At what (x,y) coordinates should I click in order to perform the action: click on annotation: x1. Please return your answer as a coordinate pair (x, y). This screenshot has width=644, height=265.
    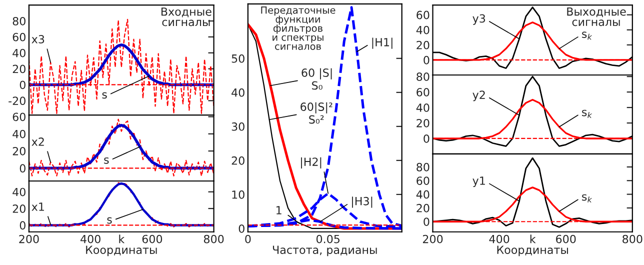
    Looking at the image, I should click on (38, 206).